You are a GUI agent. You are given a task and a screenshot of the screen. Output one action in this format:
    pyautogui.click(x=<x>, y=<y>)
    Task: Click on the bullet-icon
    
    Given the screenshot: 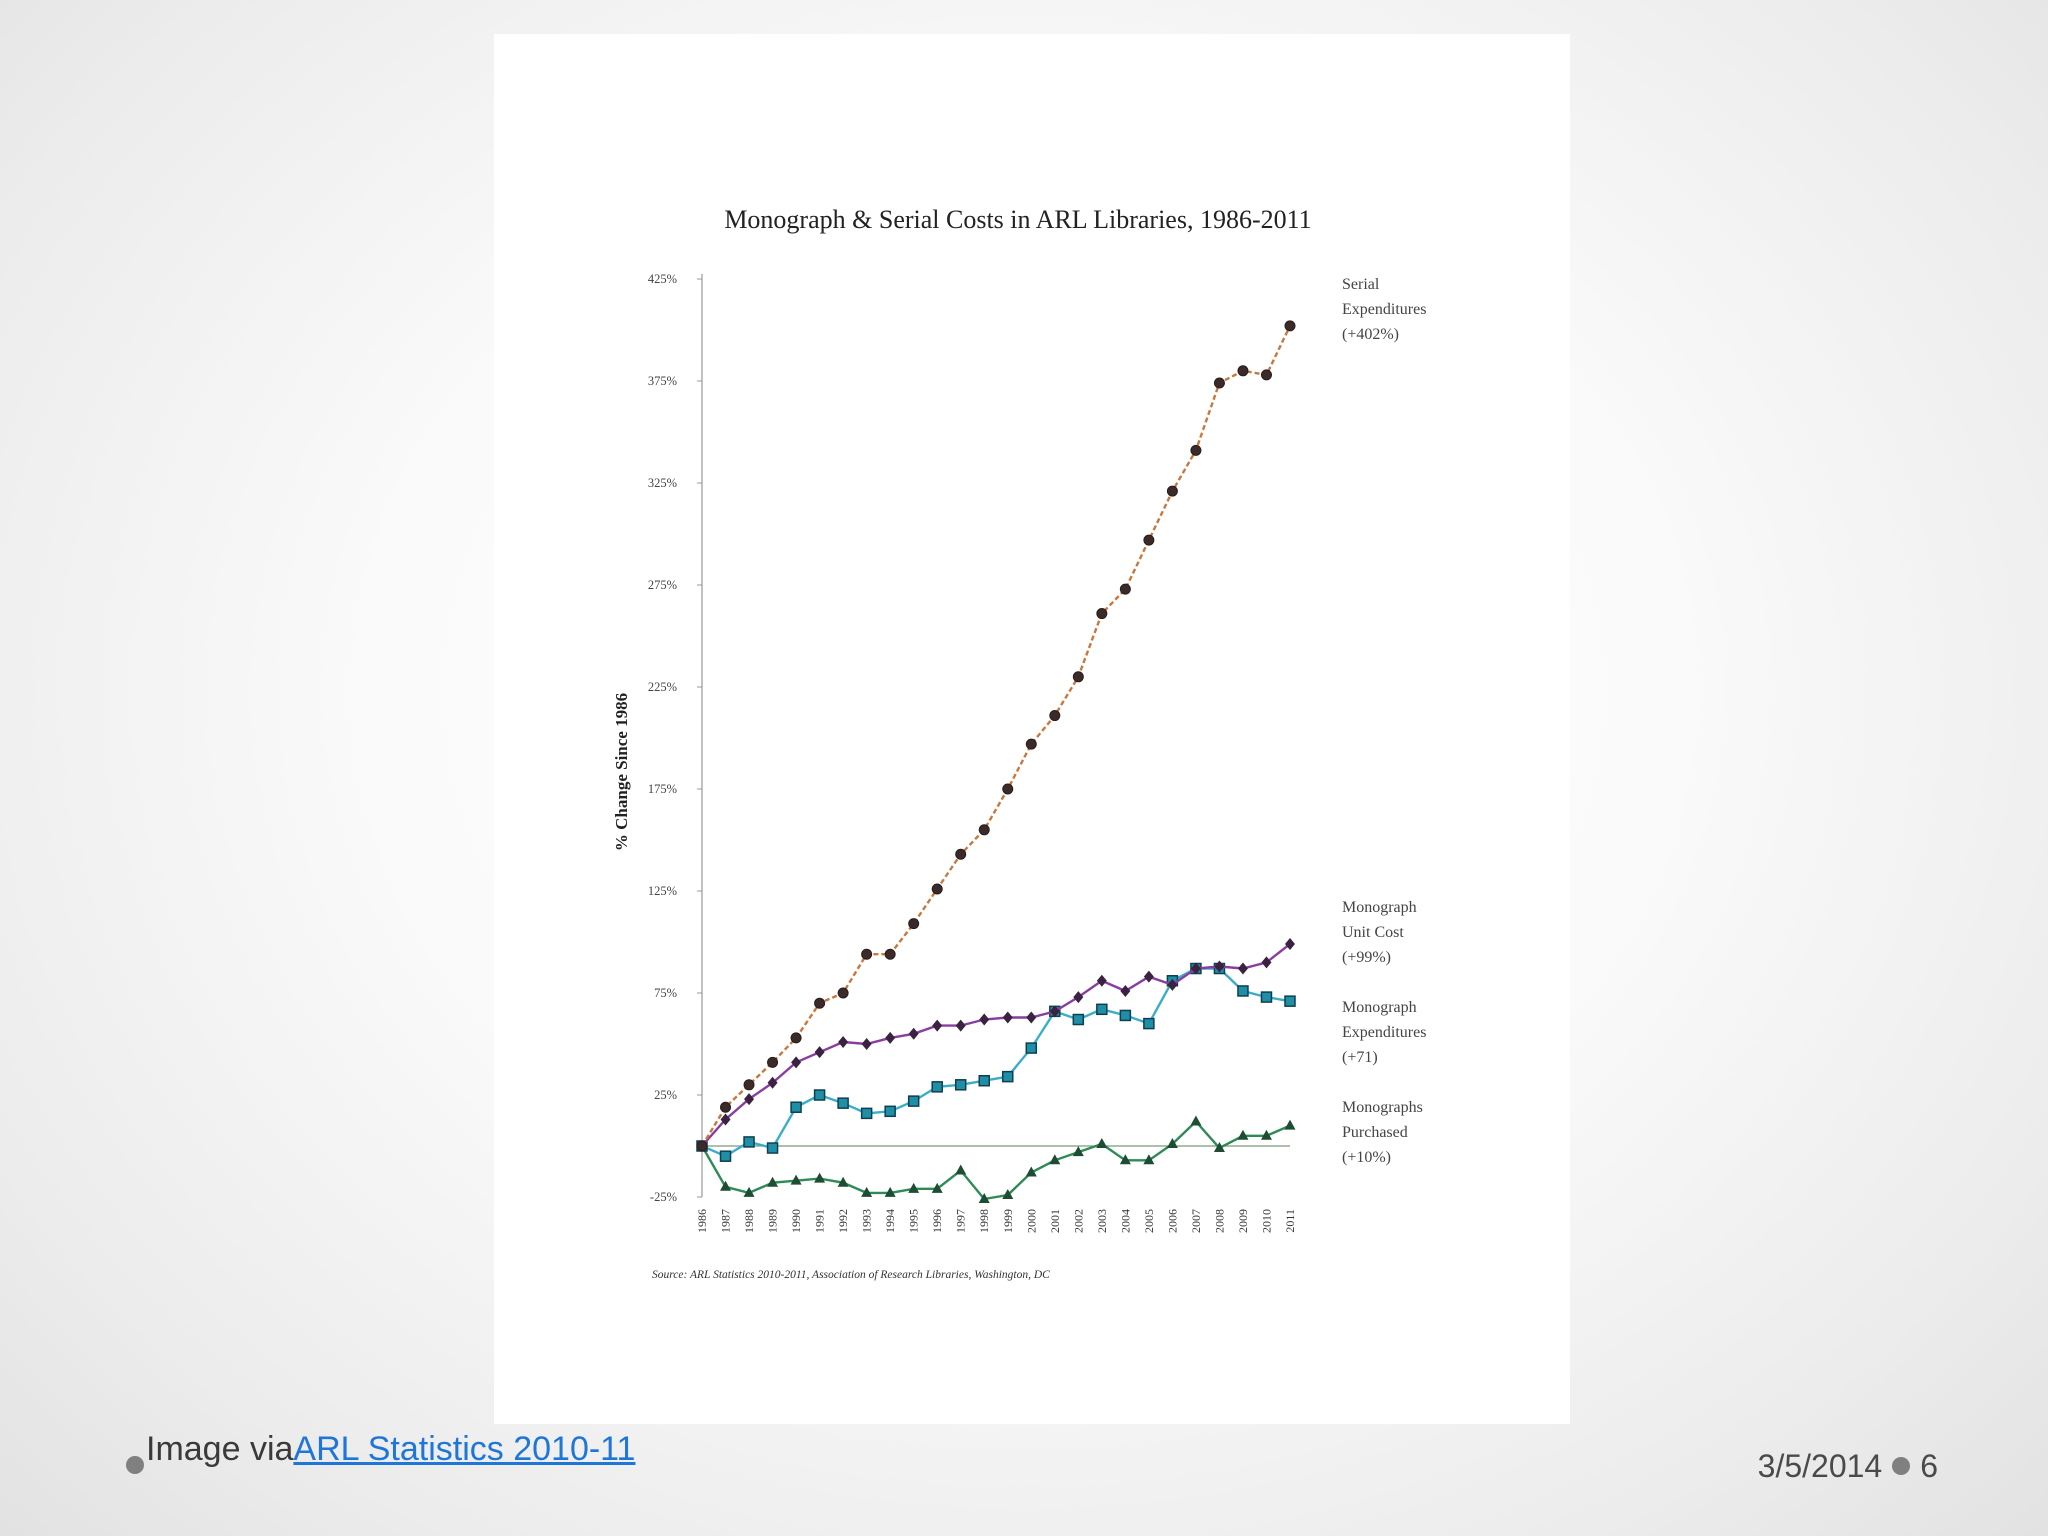 What is the action you would take?
    pyautogui.click(x=135, y=1465)
    